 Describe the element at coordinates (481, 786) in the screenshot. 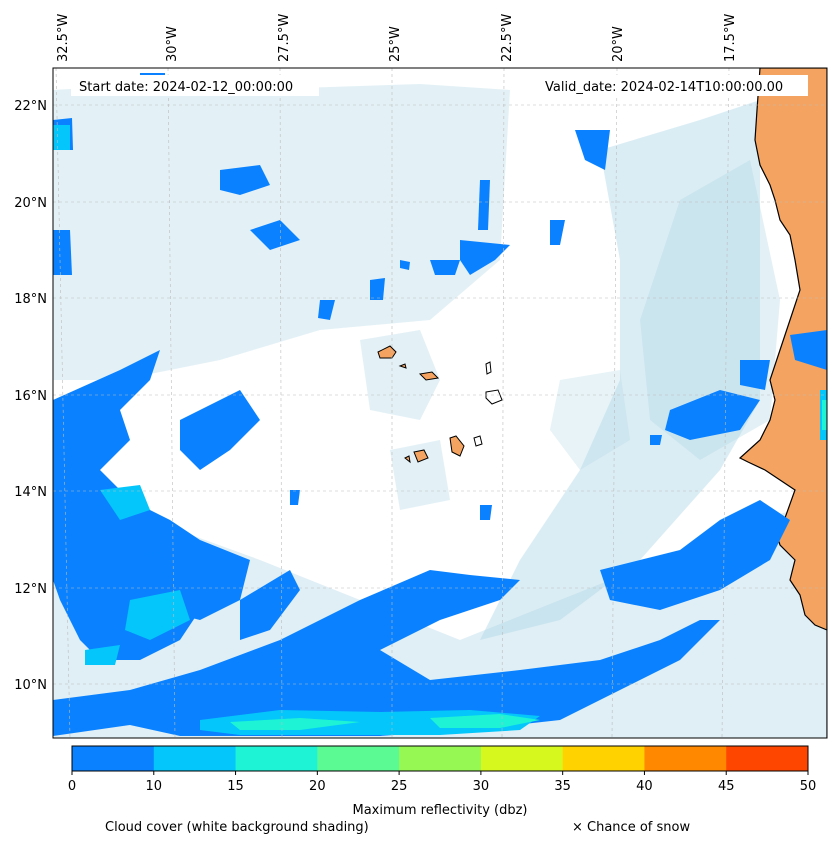

I see `colorbar-tick-label: 30` at that location.